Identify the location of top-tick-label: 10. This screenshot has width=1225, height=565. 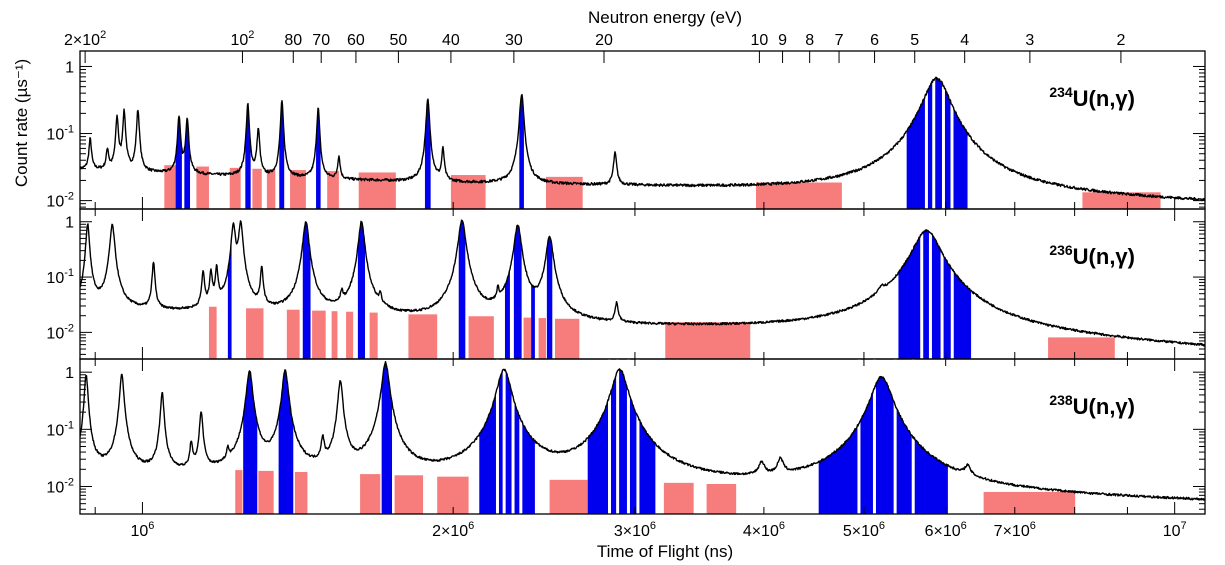
(759, 40).